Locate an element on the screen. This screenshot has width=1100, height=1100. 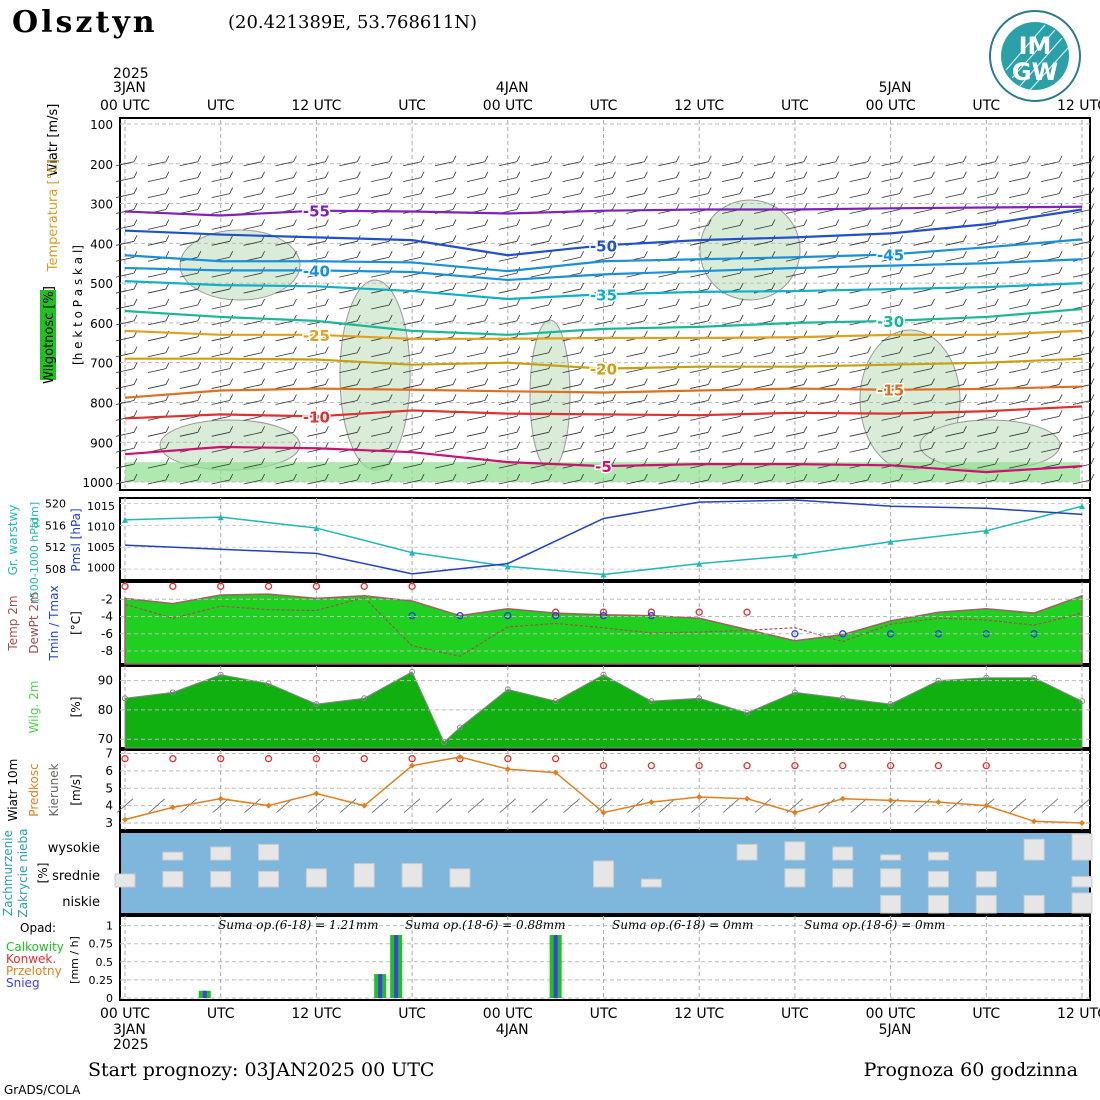
isotherm-label: -35 is located at coordinates (603, 295).